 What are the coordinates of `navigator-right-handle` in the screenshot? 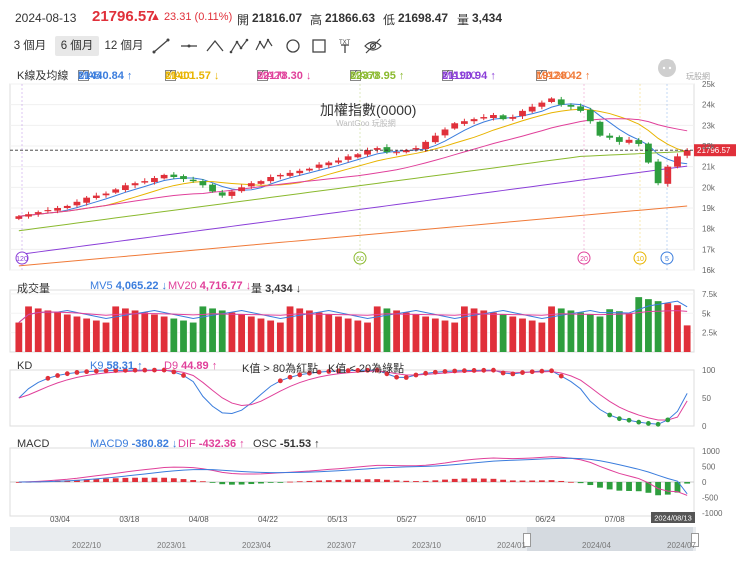 It's located at (695, 540).